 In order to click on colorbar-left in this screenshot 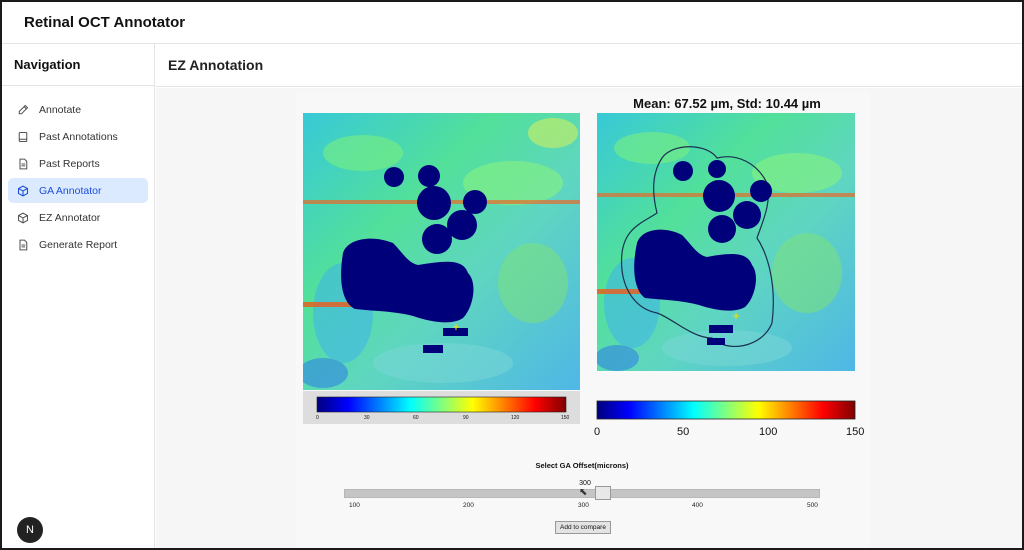, I will do `click(441, 407)`.